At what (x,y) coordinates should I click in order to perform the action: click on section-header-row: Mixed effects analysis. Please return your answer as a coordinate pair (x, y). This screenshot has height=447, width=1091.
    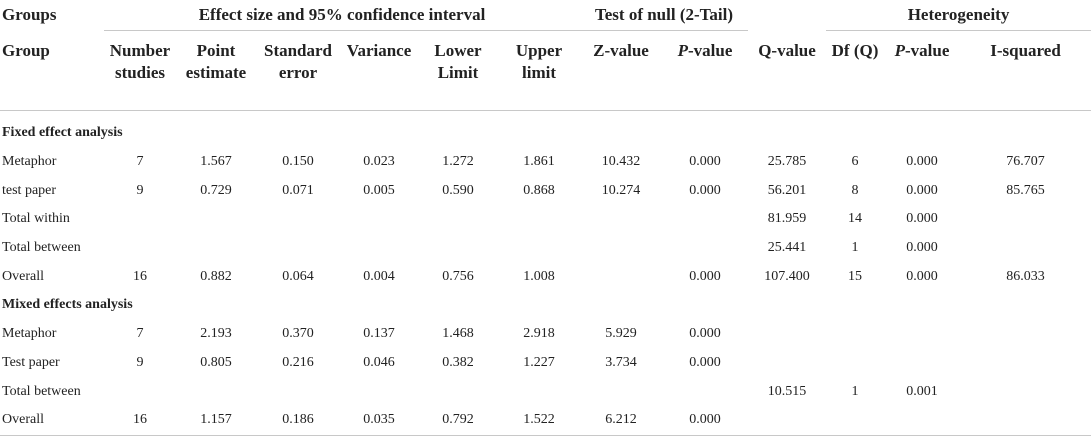
    Looking at the image, I should click on (545, 305).